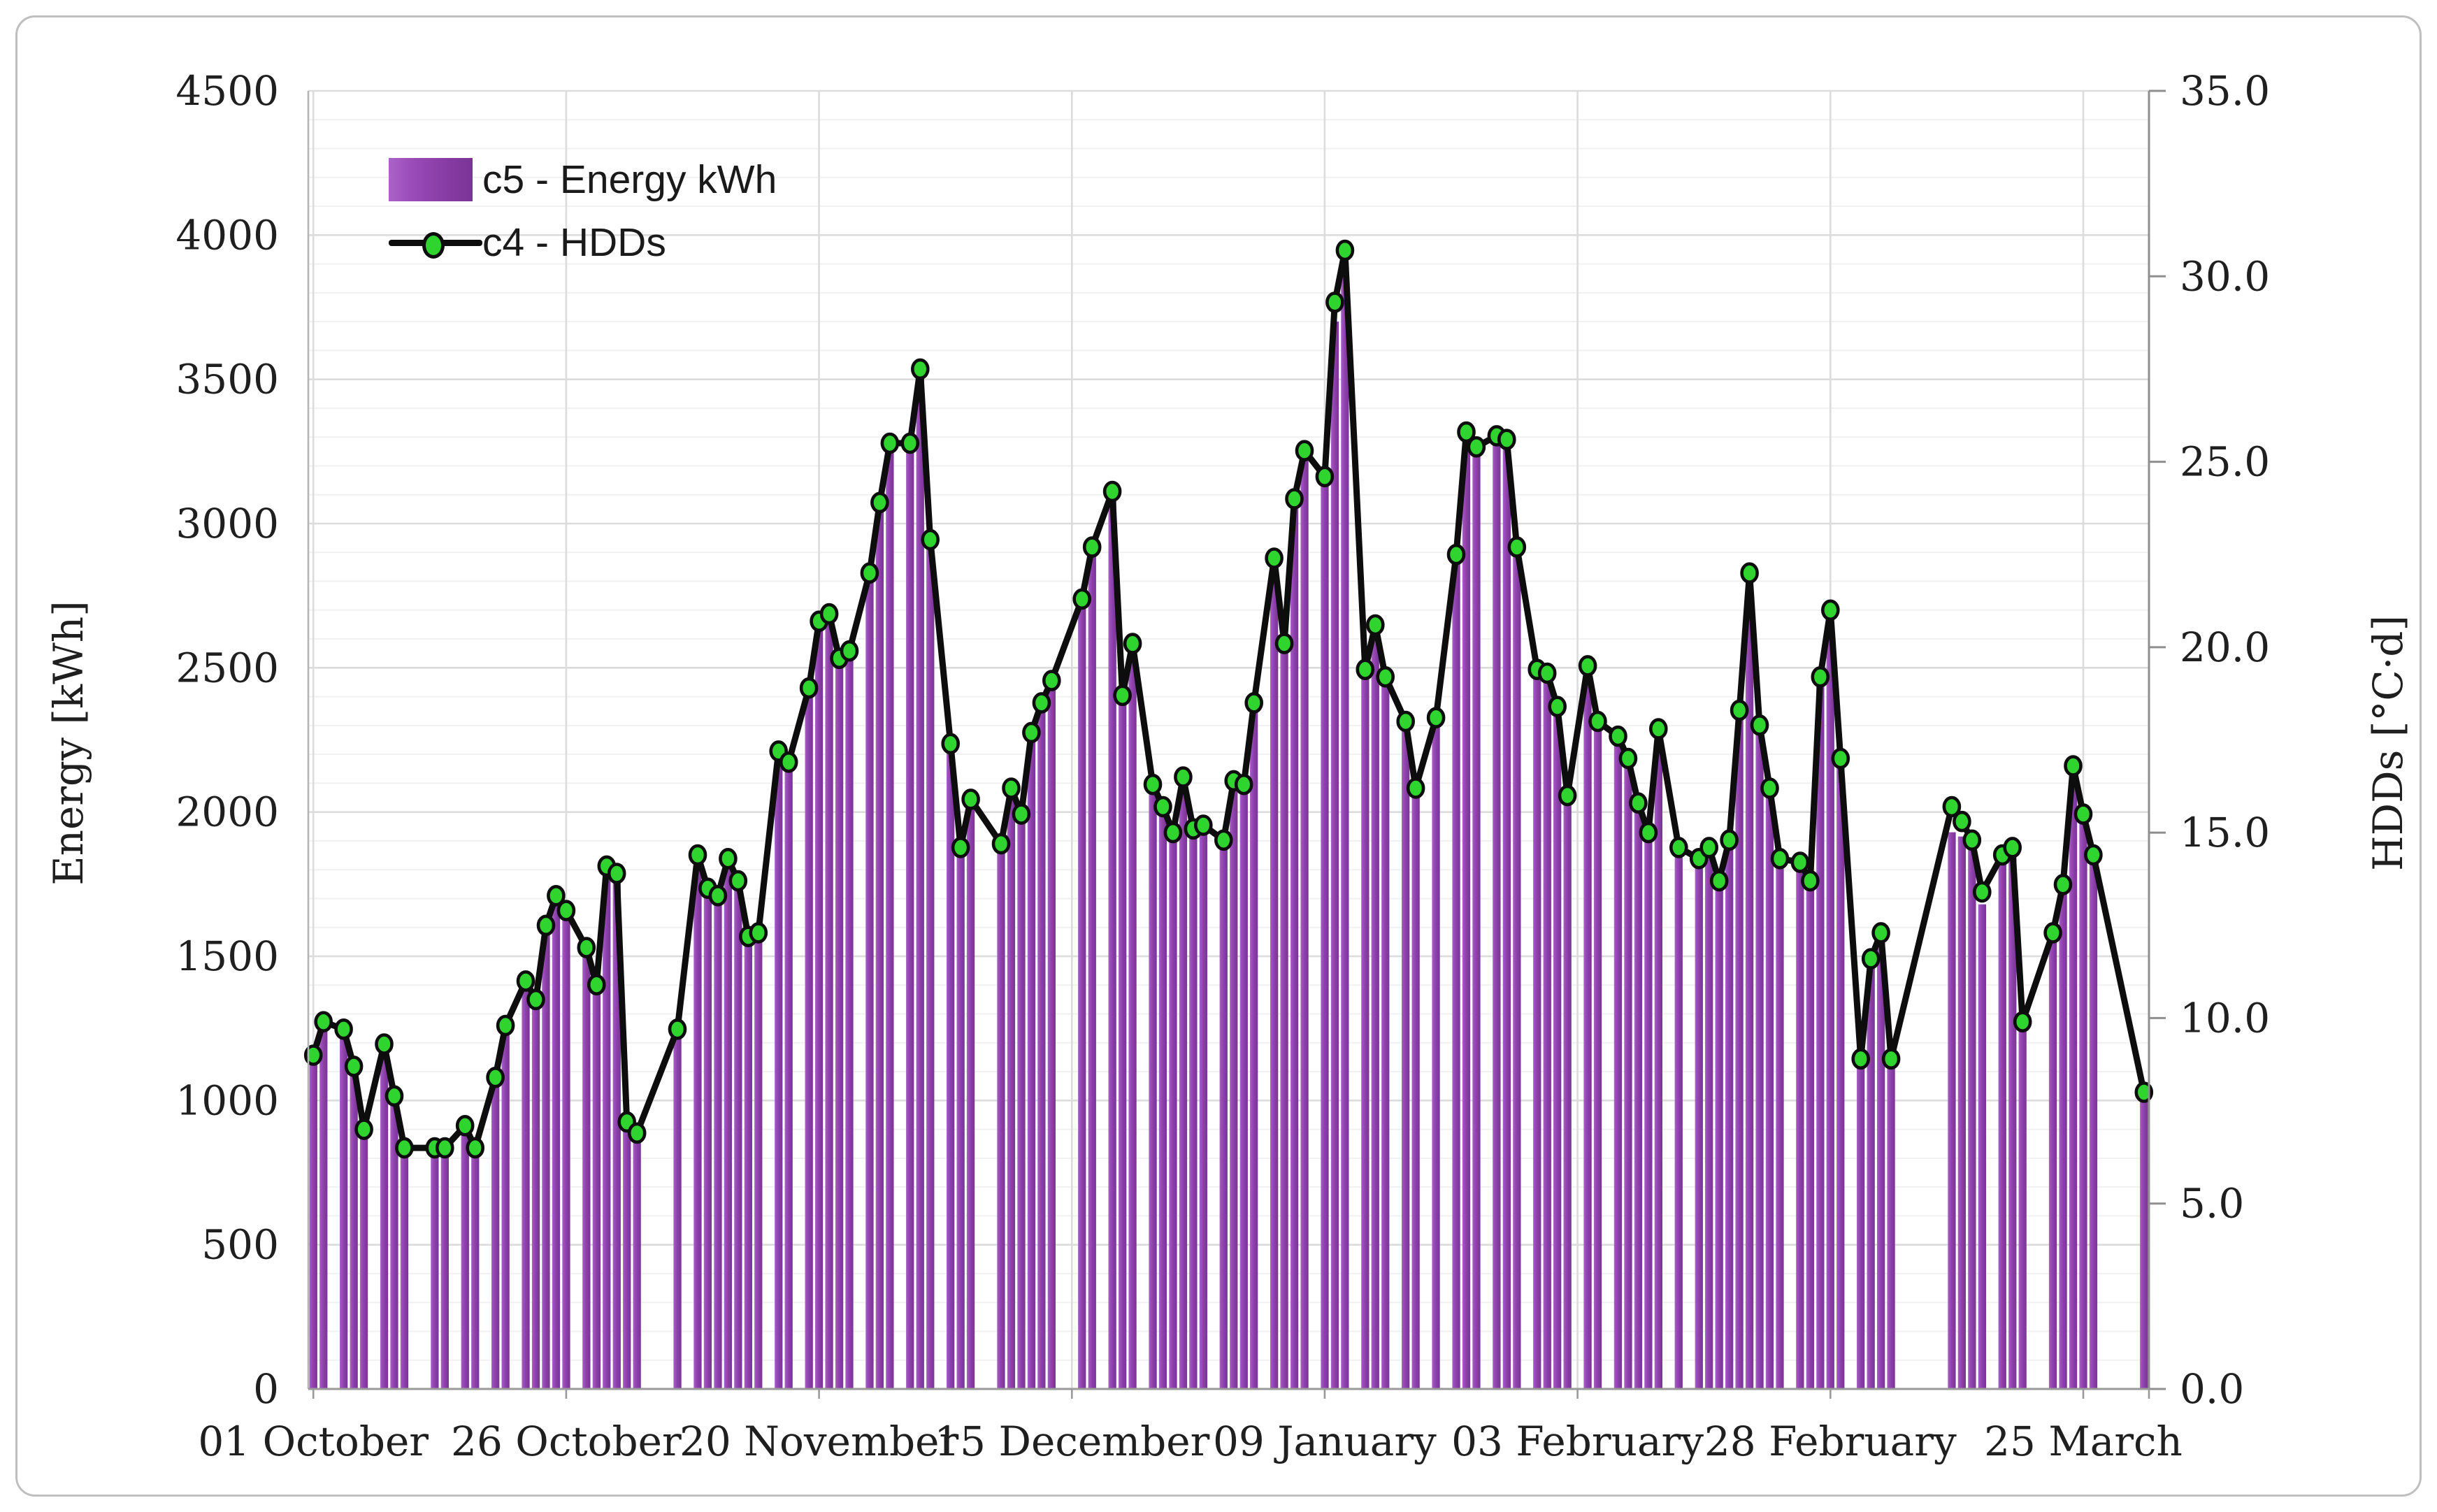  I want to click on svg-text: 2000, so click(227, 812).